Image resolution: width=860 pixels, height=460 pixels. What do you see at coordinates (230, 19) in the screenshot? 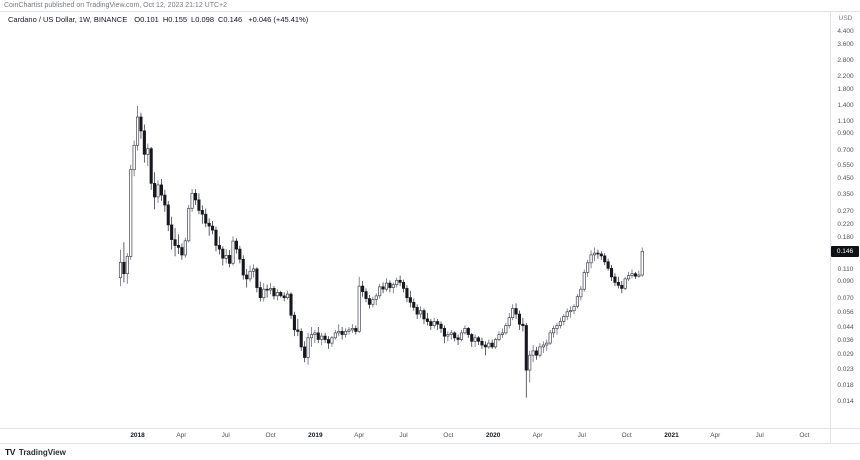
I see `ohlc-close: C0.146` at bounding box center [230, 19].